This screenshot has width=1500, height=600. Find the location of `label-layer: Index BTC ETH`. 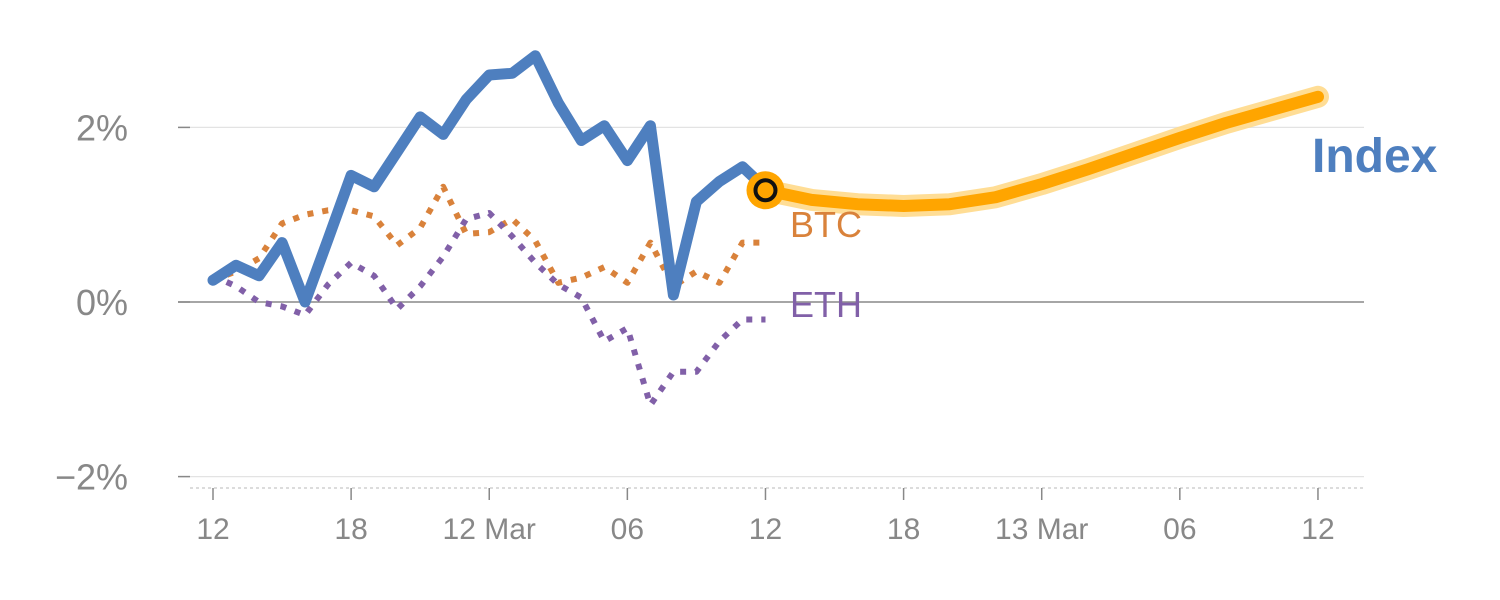

label-layer: Index BTC ETH is located at coordinates (1114, 227).